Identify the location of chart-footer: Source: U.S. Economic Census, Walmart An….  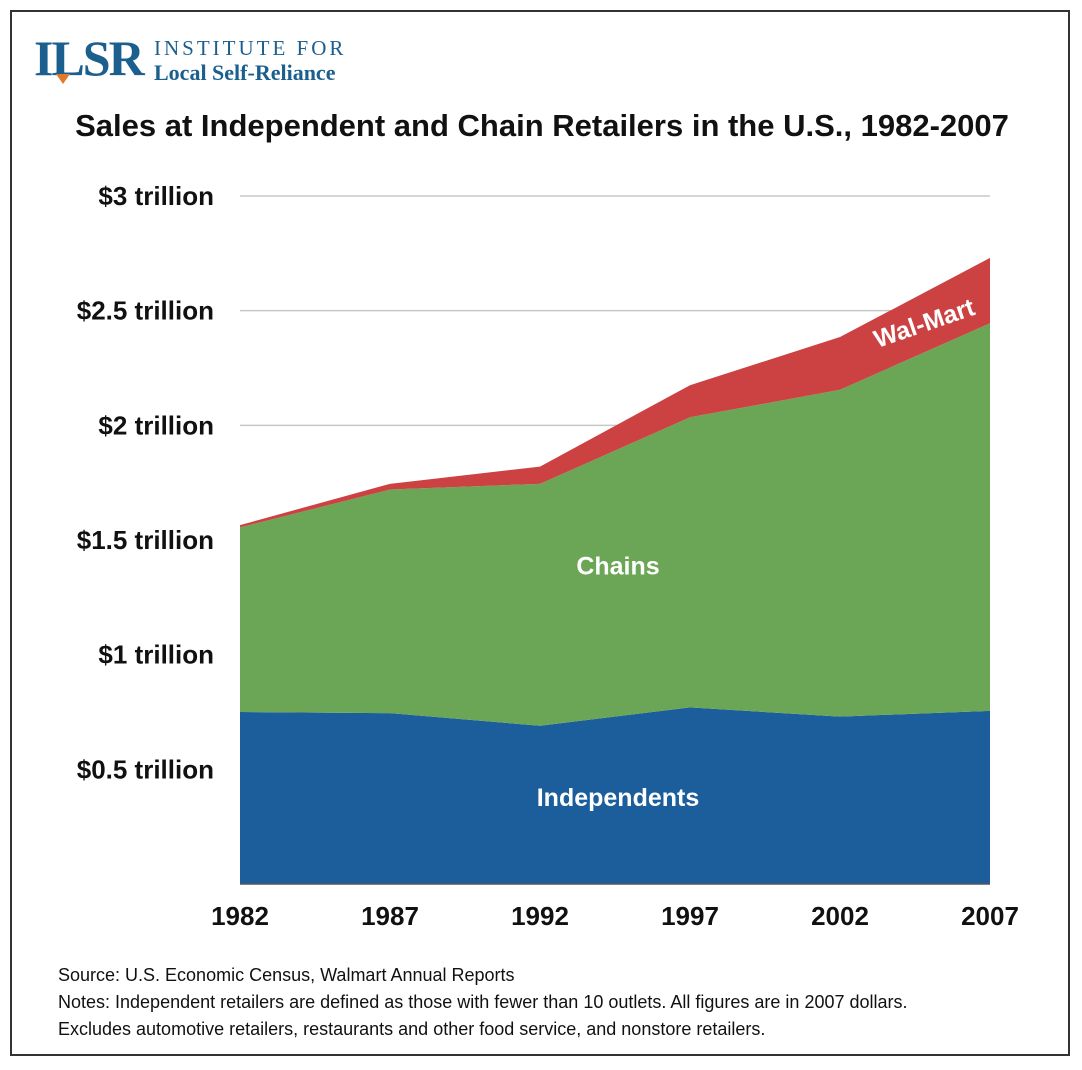
(483, 1002).